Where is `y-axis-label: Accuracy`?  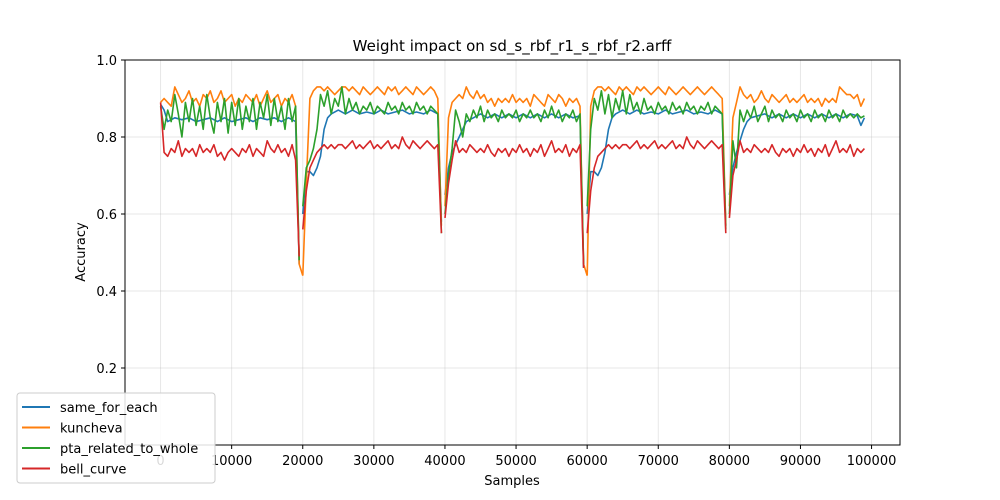
y-axis-label: Accuracy is located at coordinates (81, 252).